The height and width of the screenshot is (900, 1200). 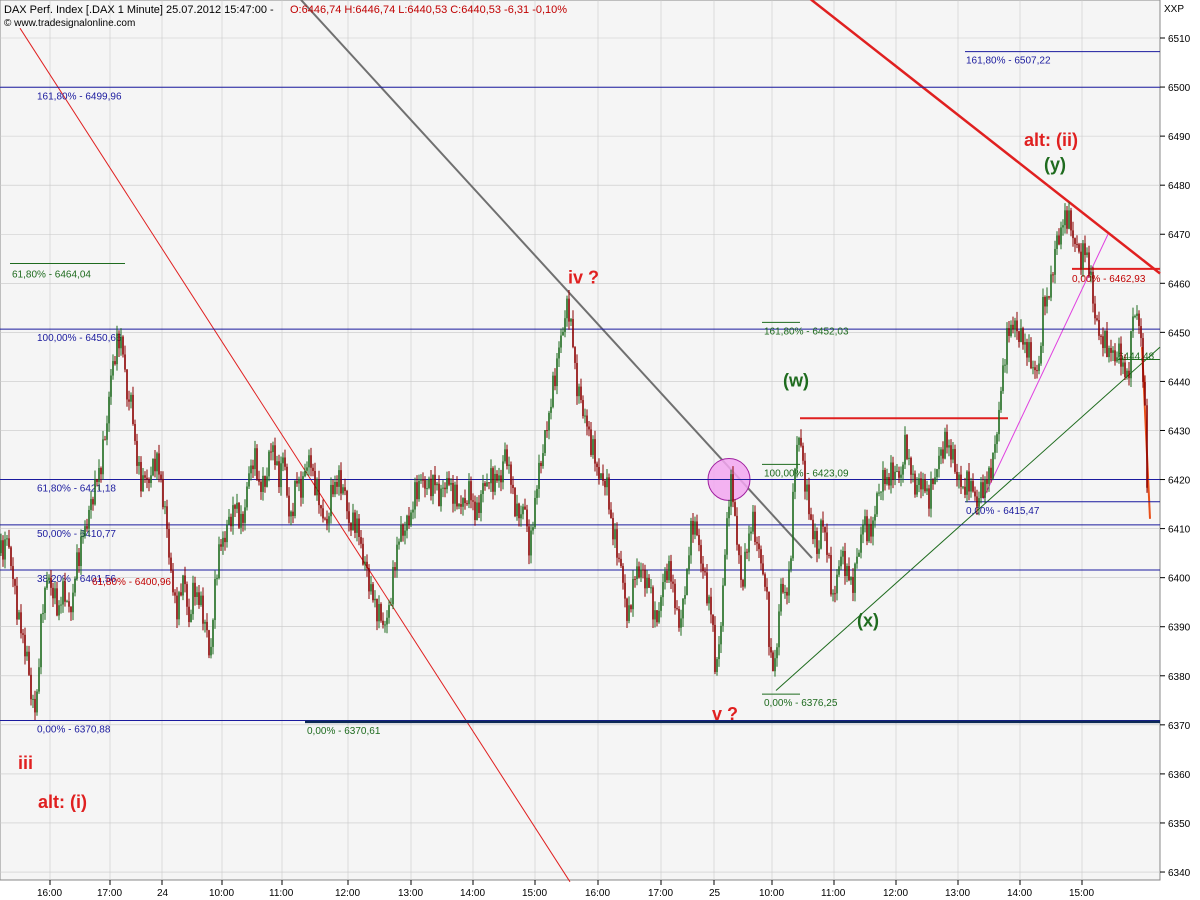 I want to click on green-level-label: 161,80% - 6452,03, so click(x=806, y=331).